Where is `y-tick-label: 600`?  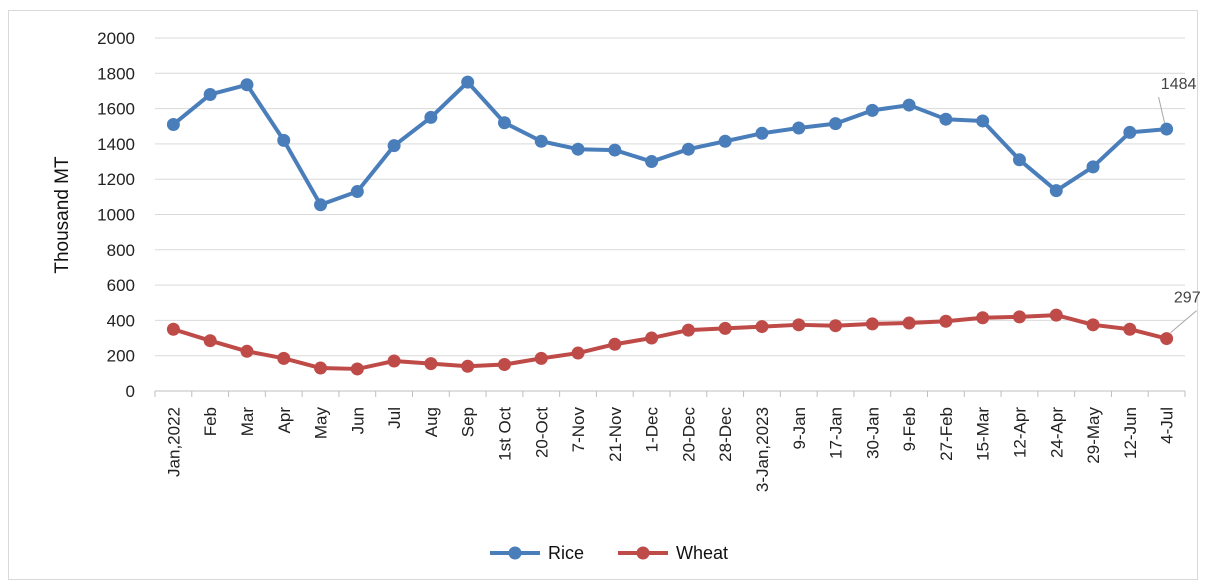 y-tick-label: 600 is located at coordinates (121, 285).